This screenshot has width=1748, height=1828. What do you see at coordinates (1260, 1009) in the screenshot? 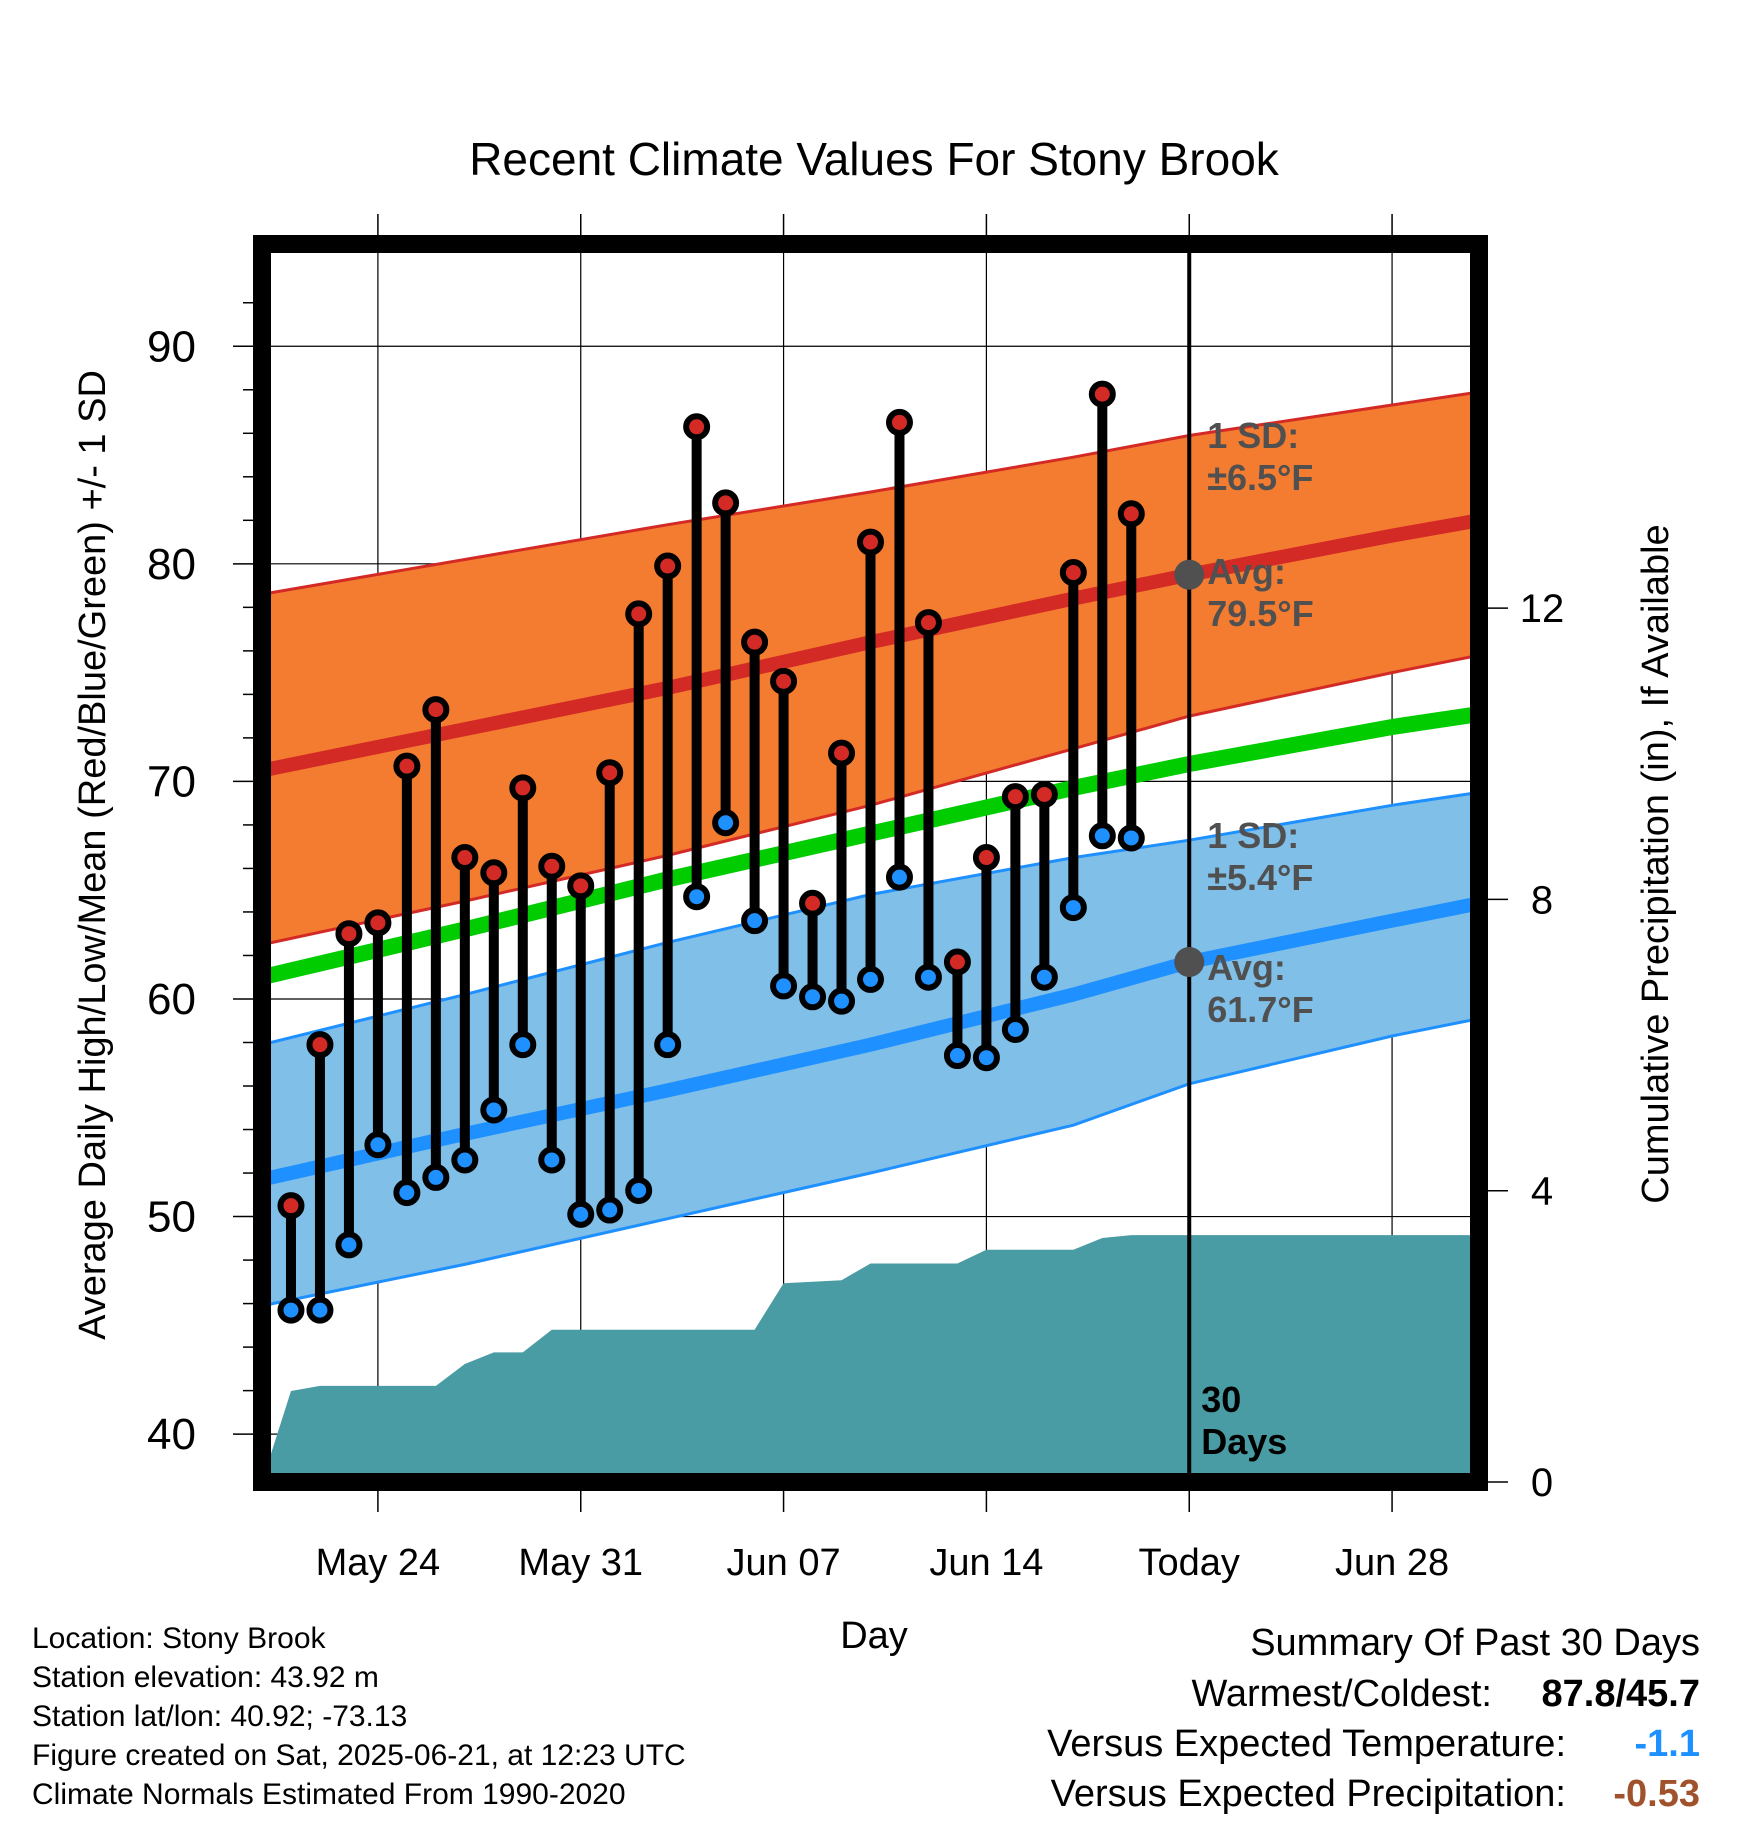
I see `low-avg-annotation: 61.7°F` at bounding box center [1260, 1009].